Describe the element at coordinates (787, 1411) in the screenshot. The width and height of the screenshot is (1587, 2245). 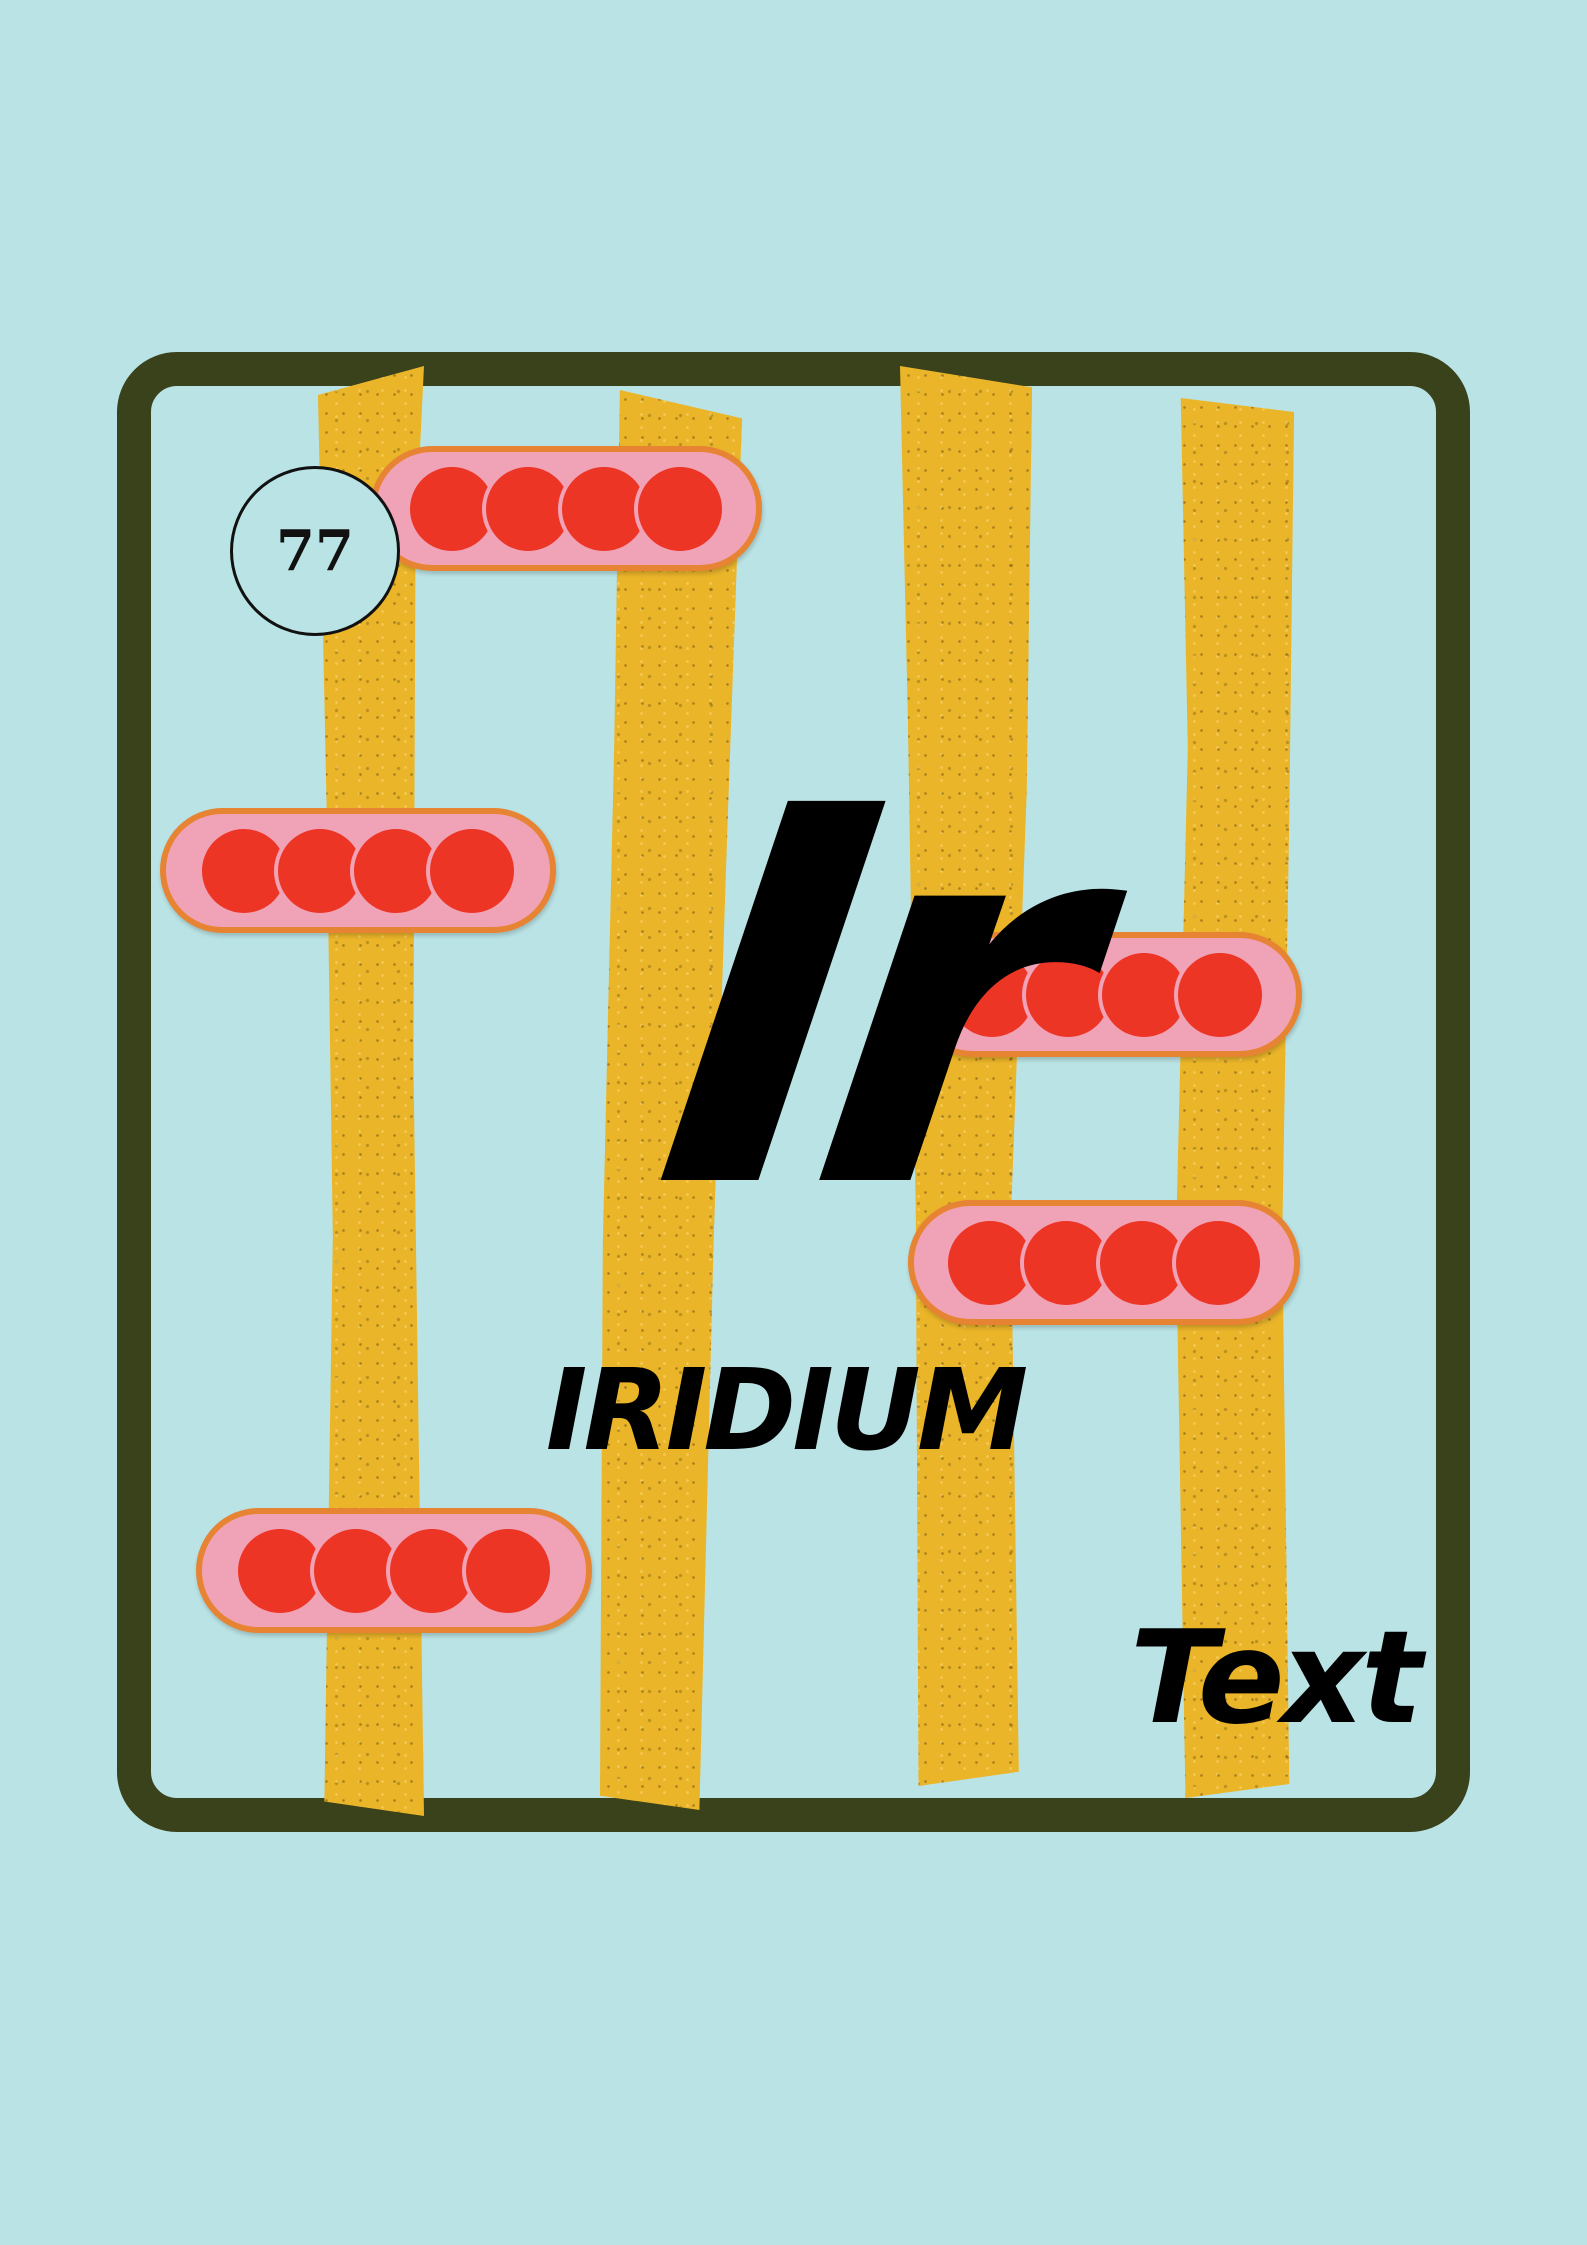
I see `element-name: IRIDIUM` at that location.